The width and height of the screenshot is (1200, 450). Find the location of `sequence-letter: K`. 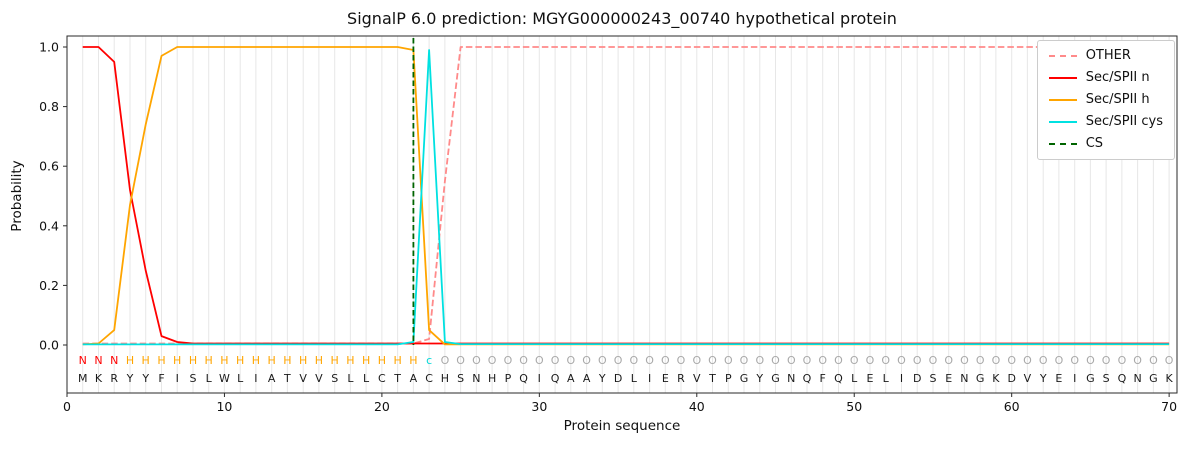

sequence-letter: K is located at coordinates (1169, 378).